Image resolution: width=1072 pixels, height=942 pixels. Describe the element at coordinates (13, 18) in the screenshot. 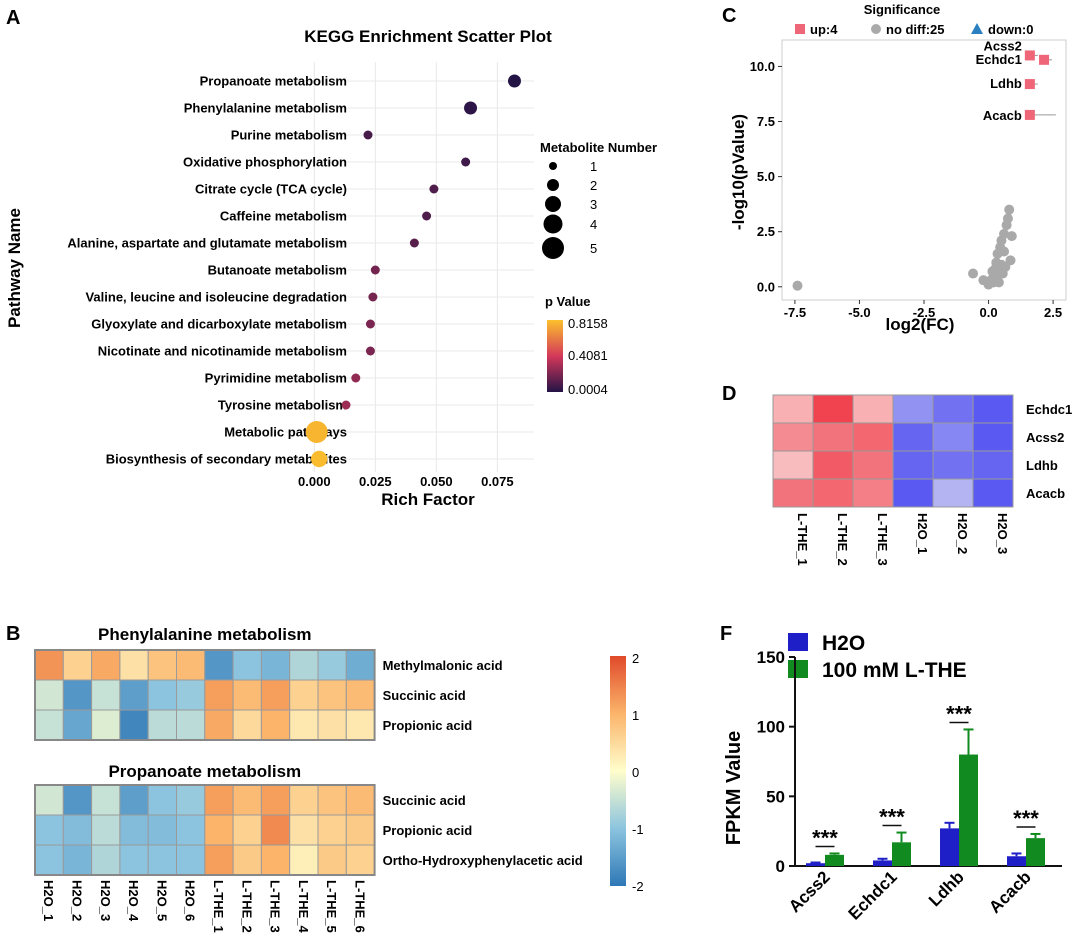

I see `panel-letter-a: A` at that location.